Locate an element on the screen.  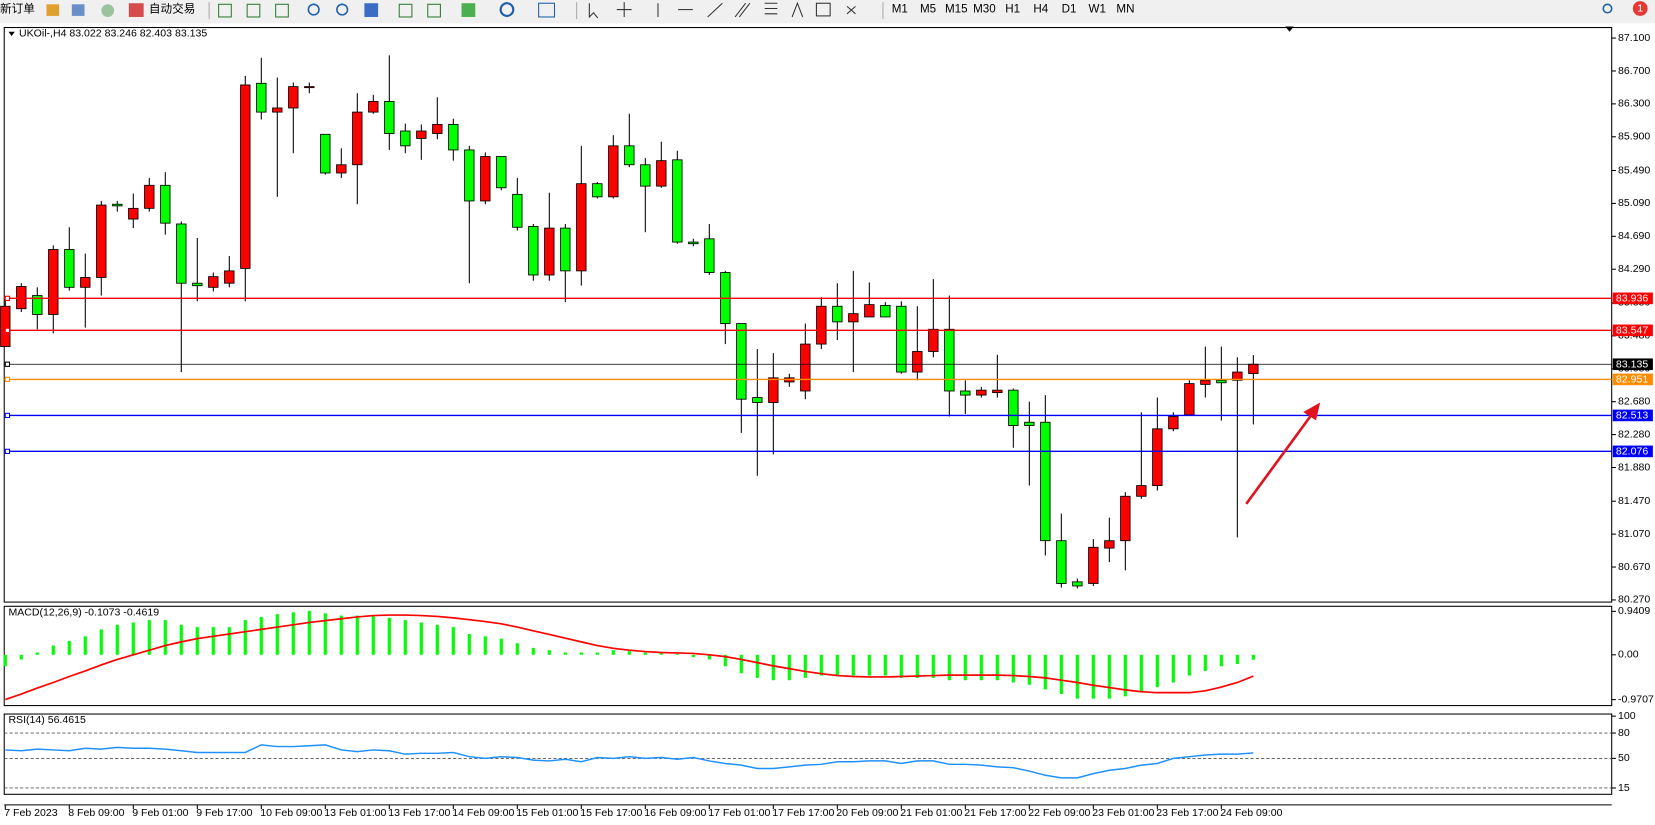
timeframe-button: D1 is located at coordinates (1069, 9).